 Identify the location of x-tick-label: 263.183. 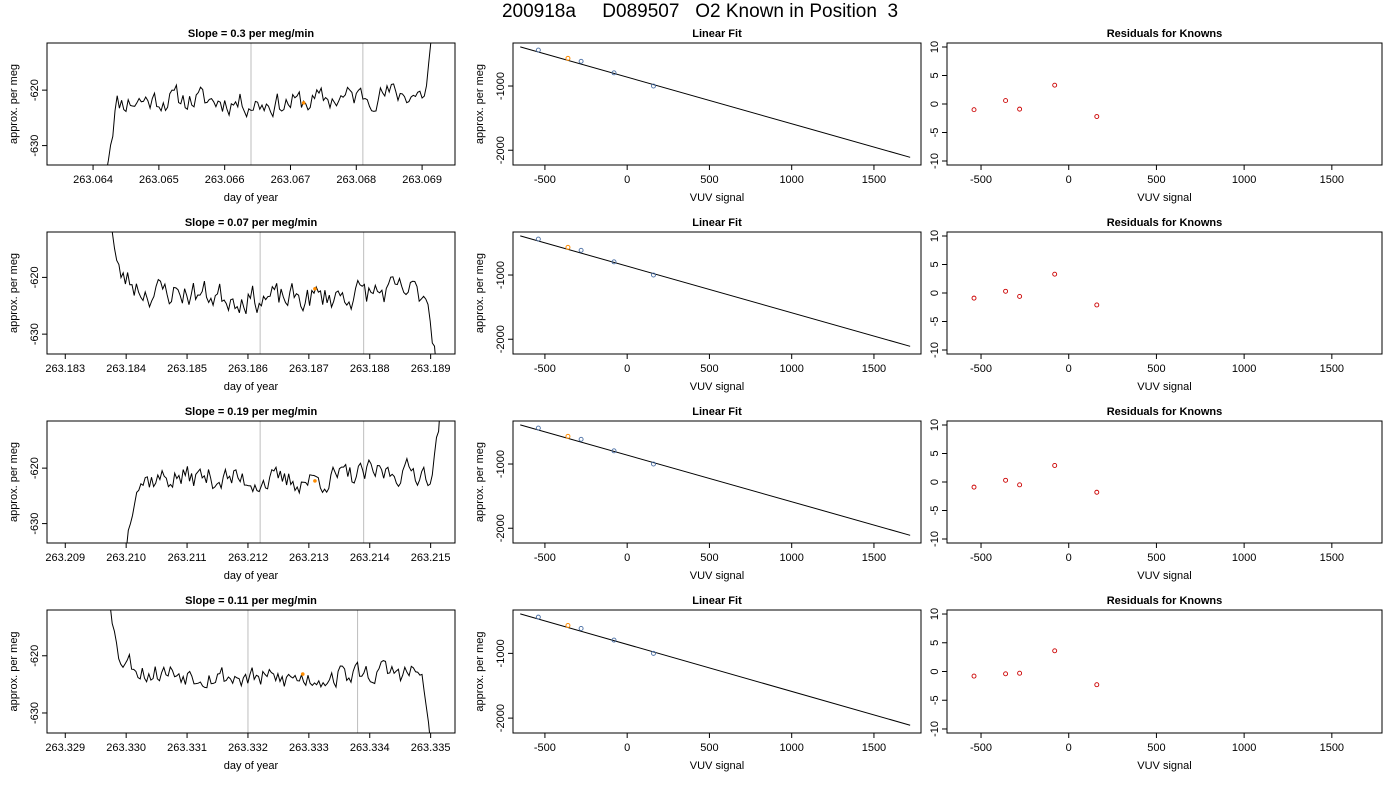
(65, 369).